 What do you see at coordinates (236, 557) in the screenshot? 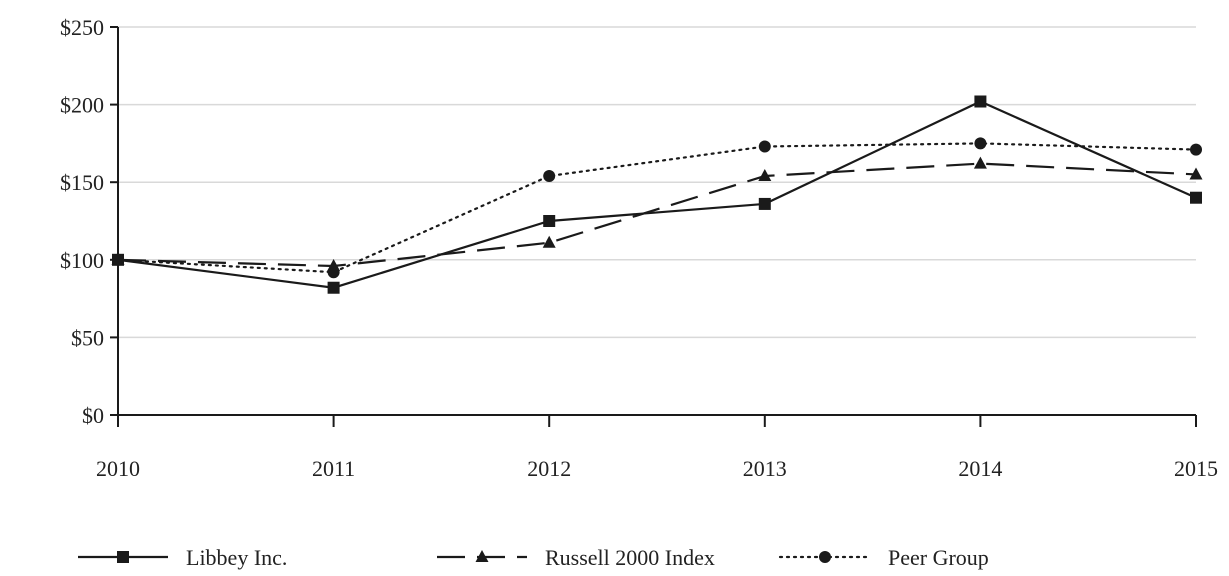
I see `legend-label: Libbey Inc.` at bounding box center [236, 557].